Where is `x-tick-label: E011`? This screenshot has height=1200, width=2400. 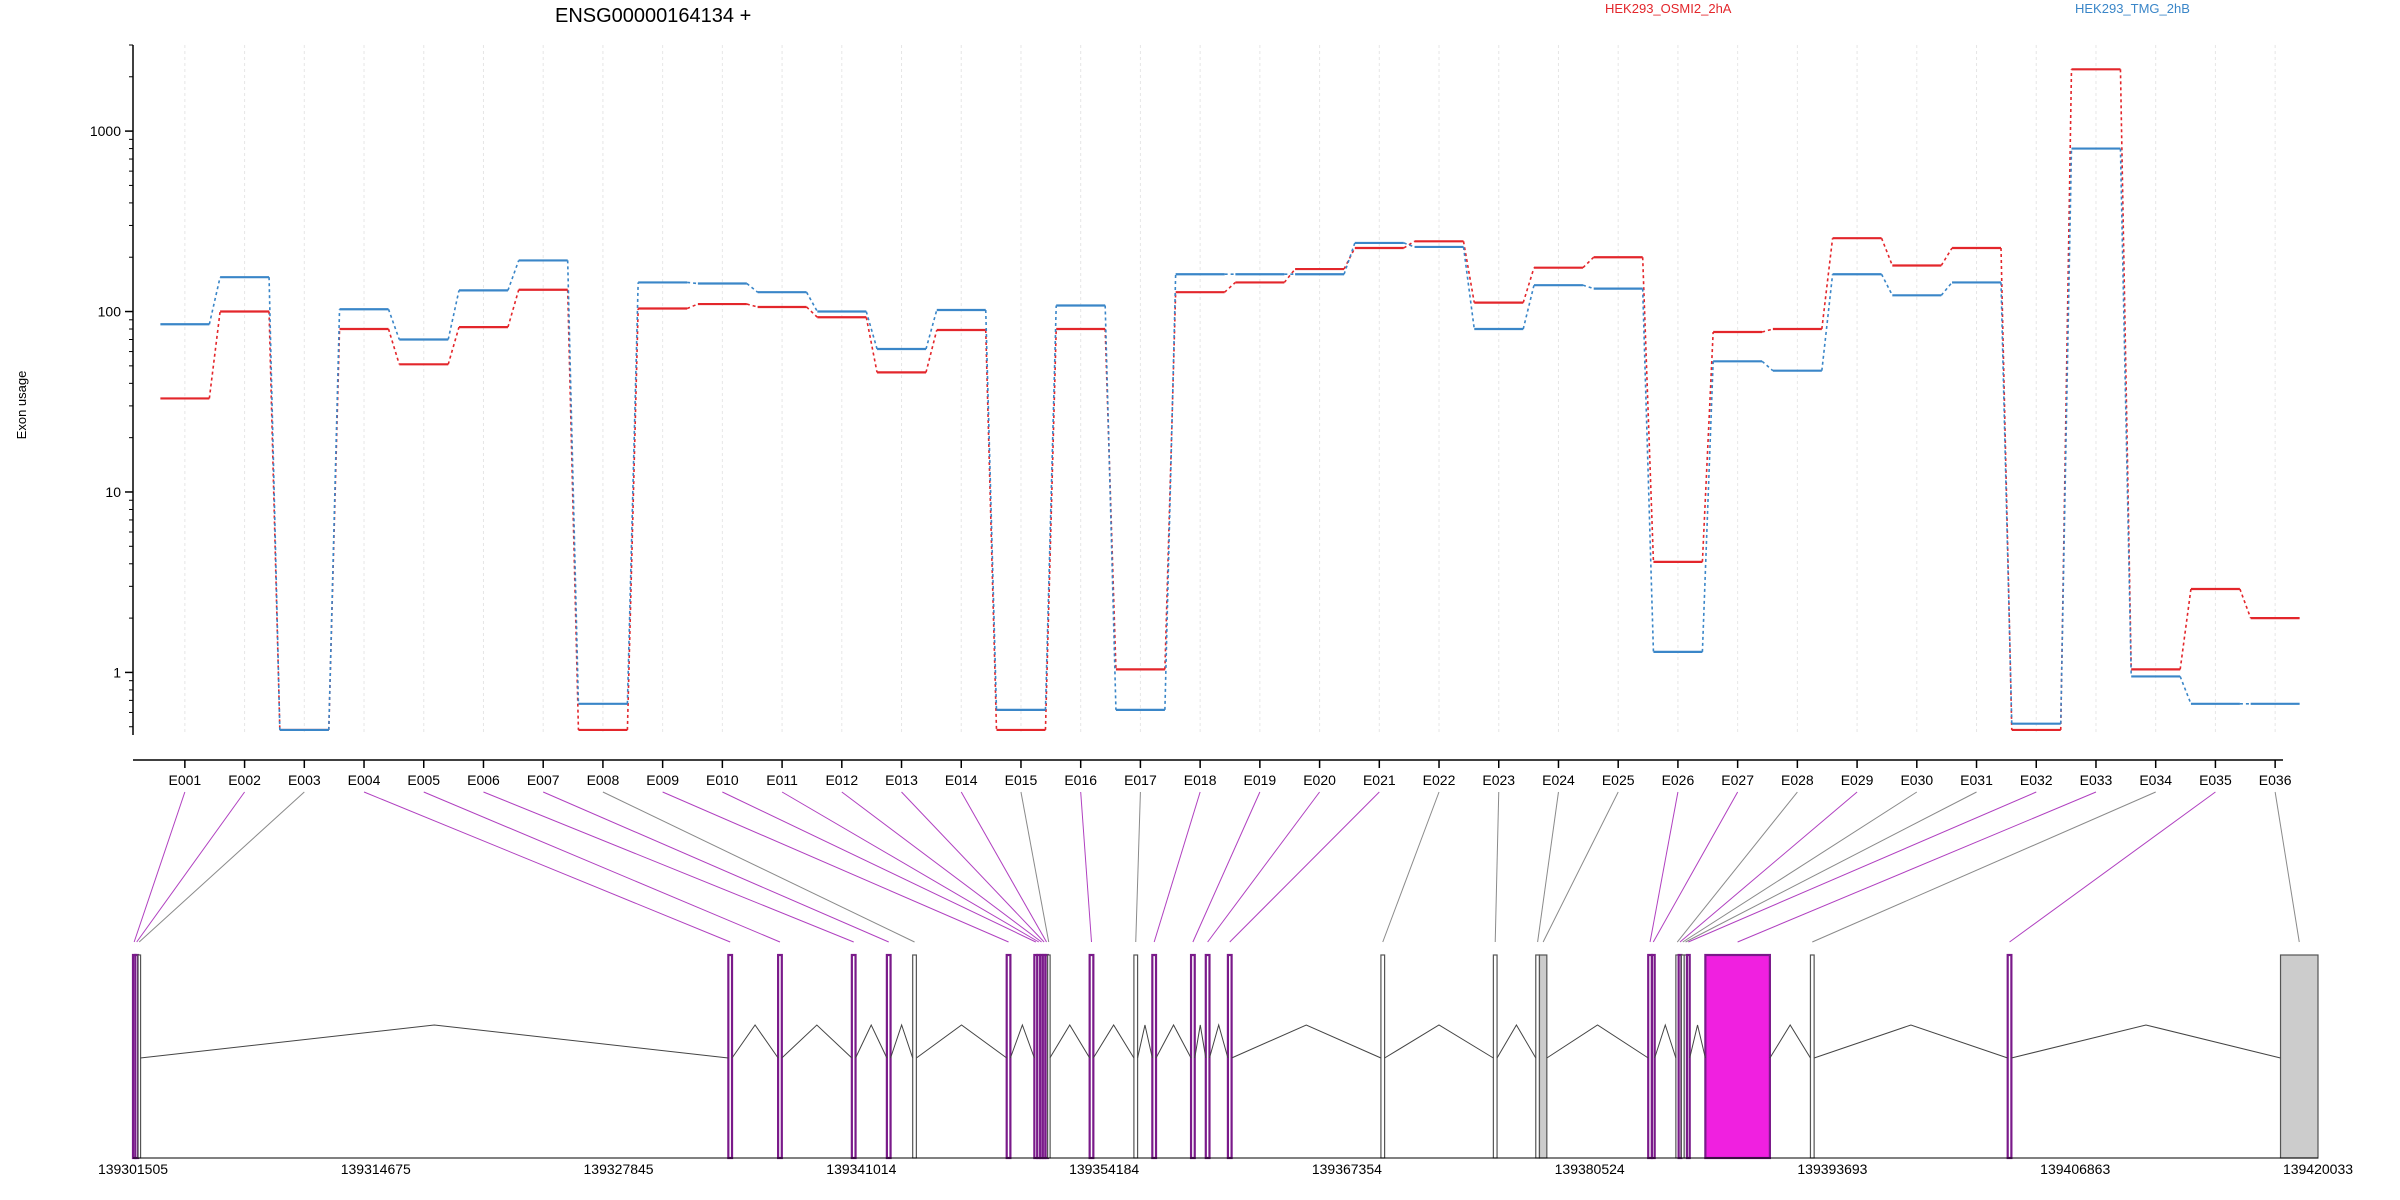 x-tick-label: E011 is located at coordinates (782, 780).